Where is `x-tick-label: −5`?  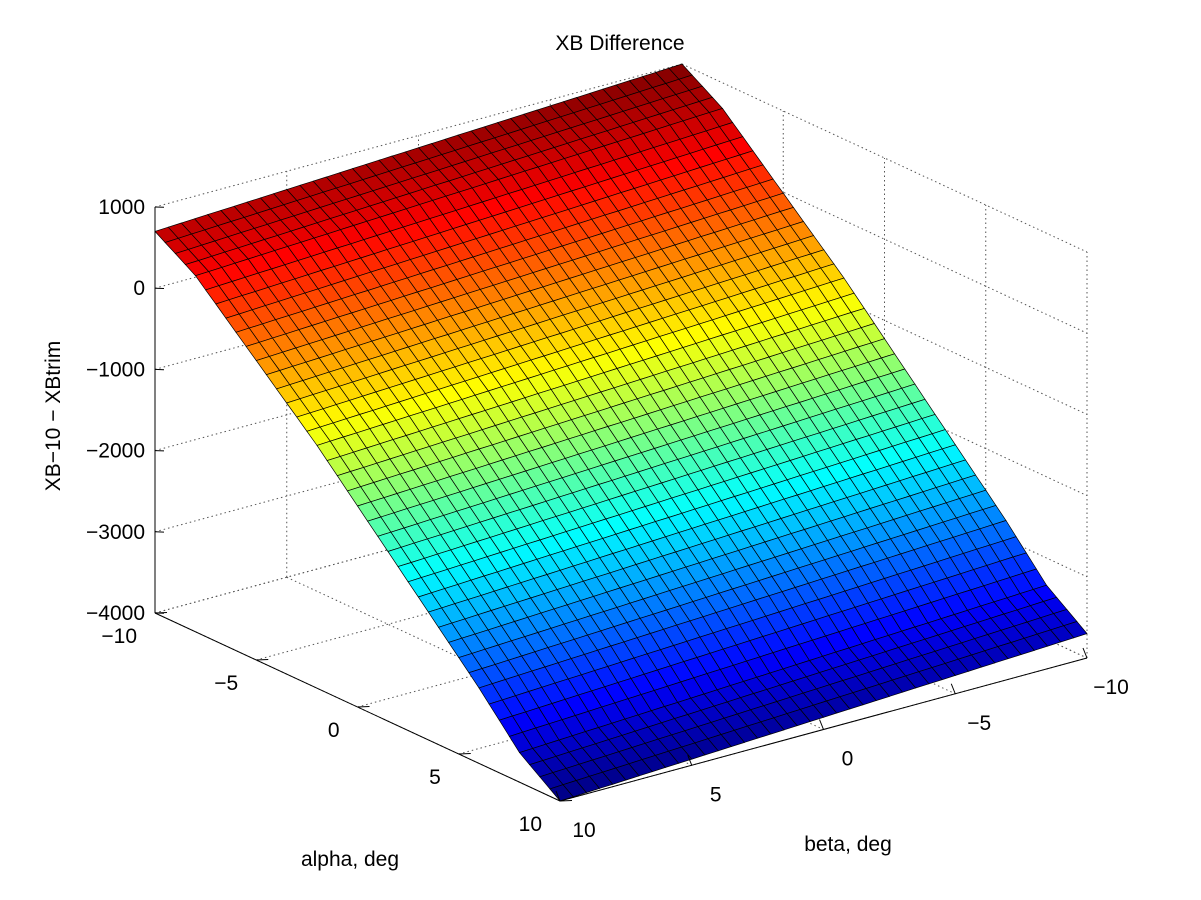
x-tick-label: −5 is located at coordinates (979, 723).